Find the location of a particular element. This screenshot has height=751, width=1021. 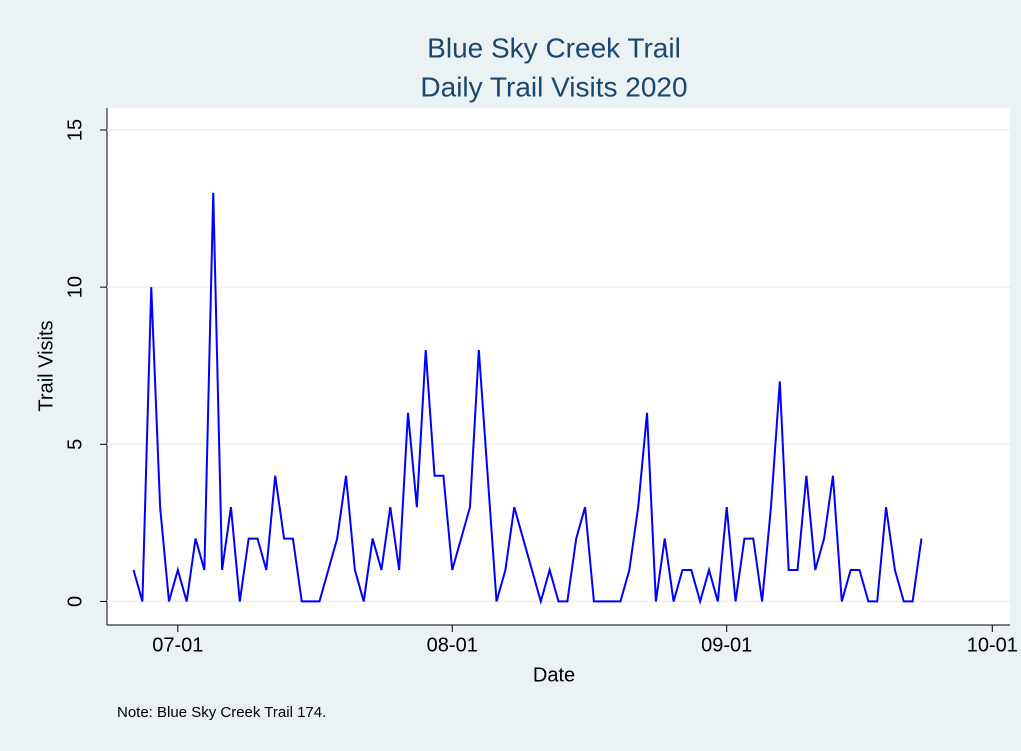

y-tick-label: 5 is located at coordinates (75, 444).